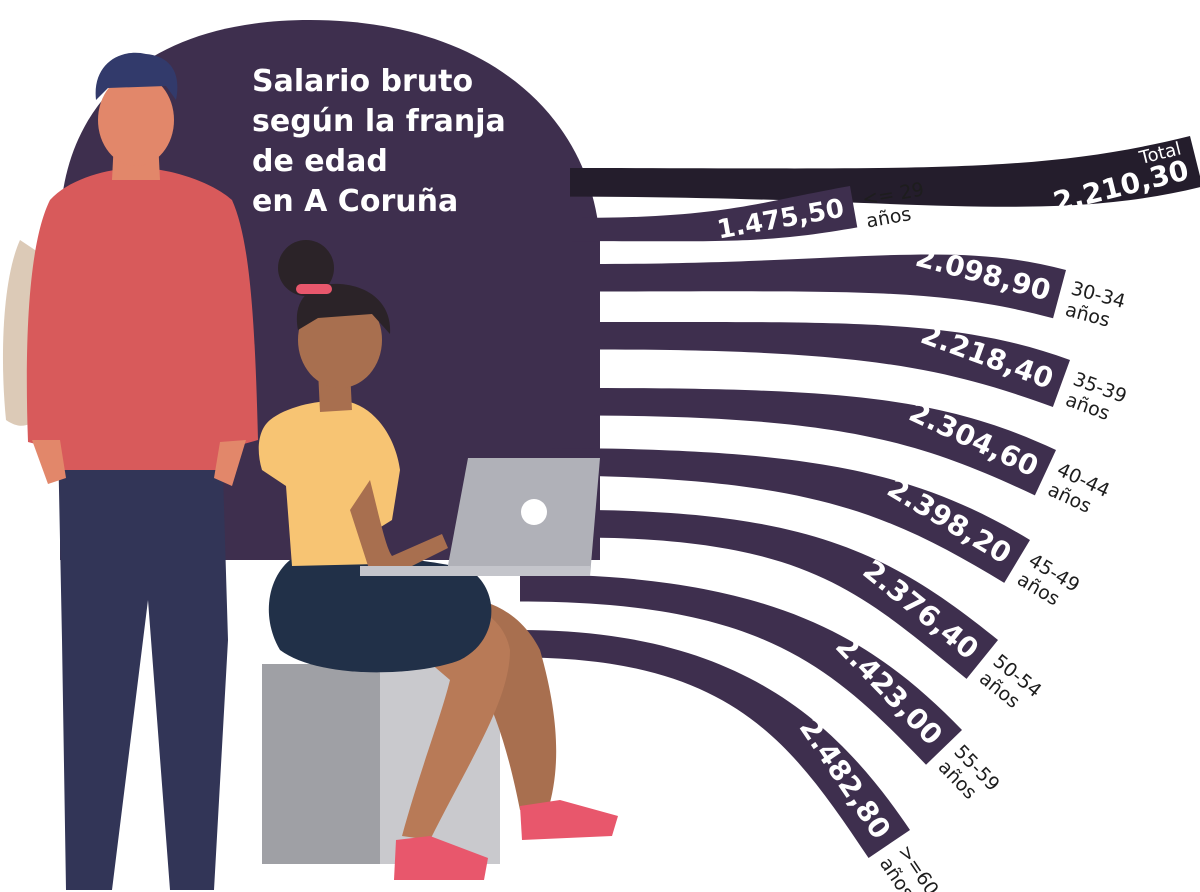 The width and height of the screenshot is (1200, 892). What do you see at coordinates (534, 512) in the screenshot?
I see `laptop-logo` at bounding box center [534, 512].